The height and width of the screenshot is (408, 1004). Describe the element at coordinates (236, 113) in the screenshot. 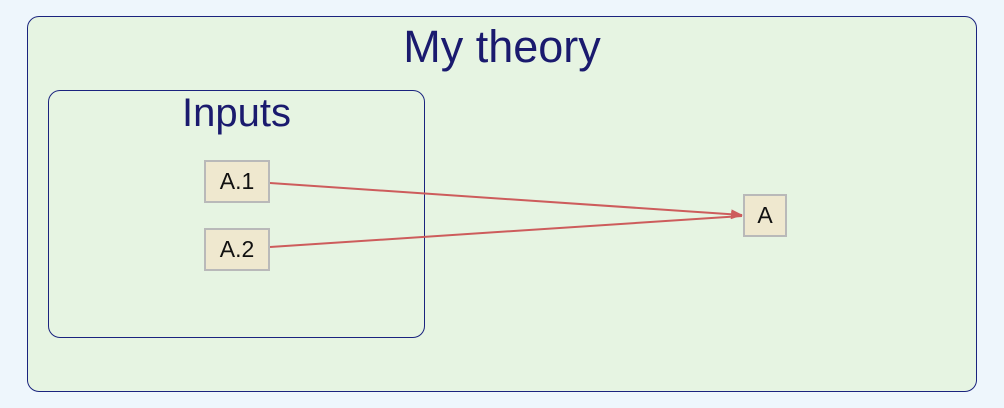

I see `cluster-title-inputs: Inputs` at that location.